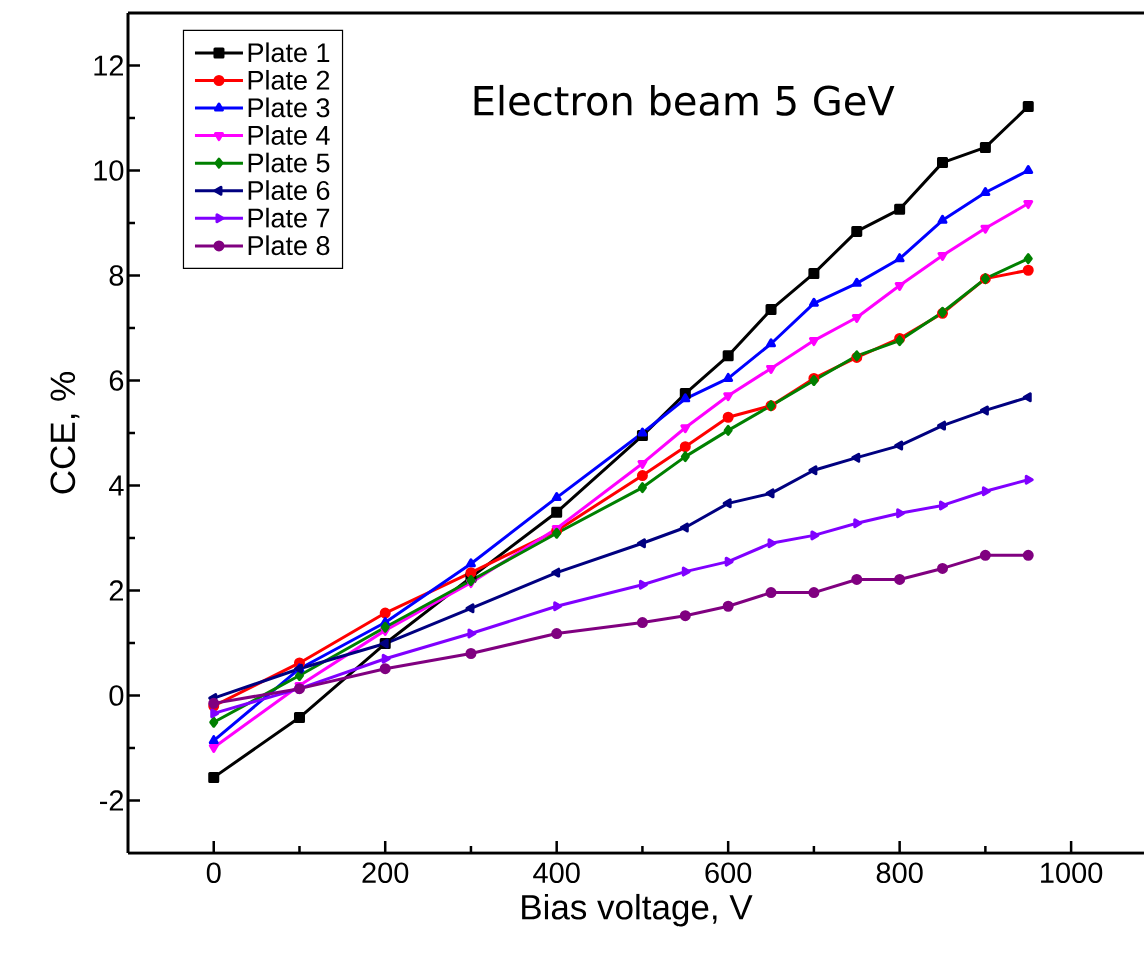 The image size is (1144, 967). Describe the element at coordinates (116, 695) in the screenshot. I see `y-tick-label: 0` at that location.